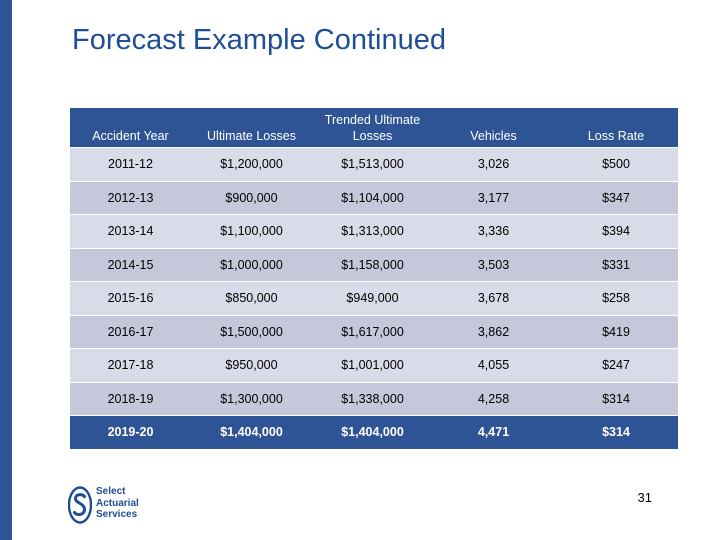 Image resolution: width=720 pixels, height=540 pixels. I want to click on header-ultimate-losses: Ultimate Losses, so click(251, 128).